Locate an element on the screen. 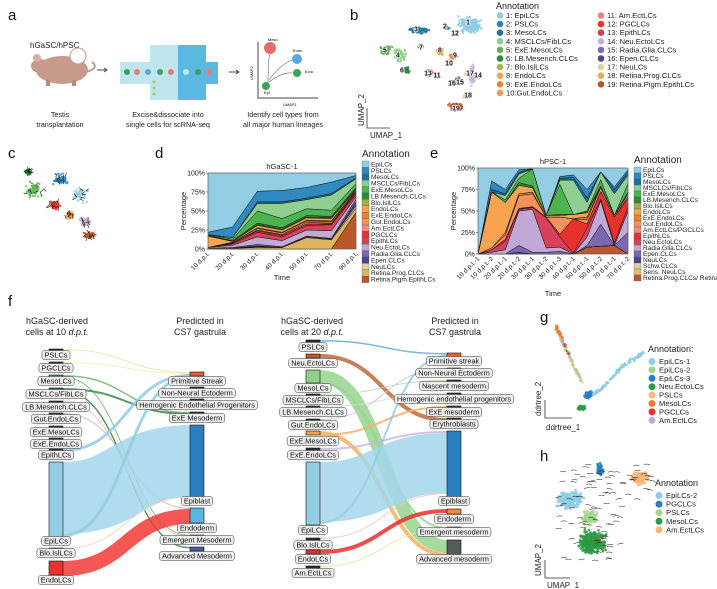  panel-h-umap-velocity is located at coordinates (606, 511).